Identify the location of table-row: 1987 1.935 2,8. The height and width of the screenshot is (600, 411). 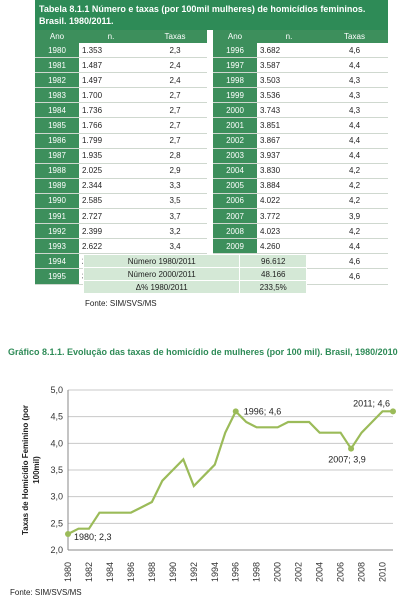
(121, 156).